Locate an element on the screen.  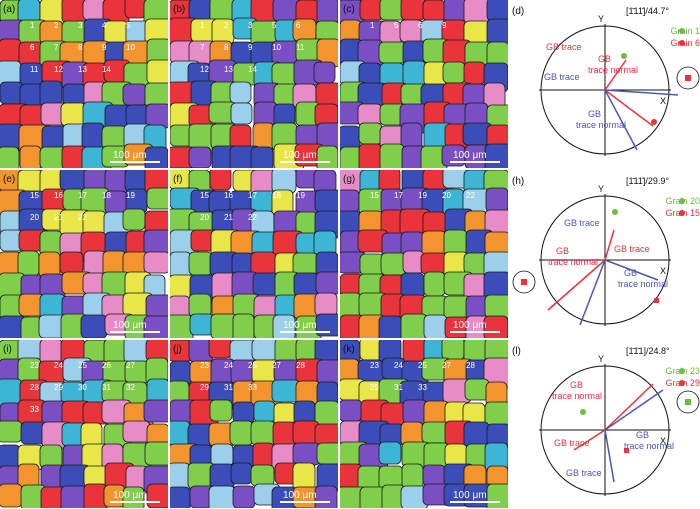
grain-number: 22 is located at coordinates (470, 195).